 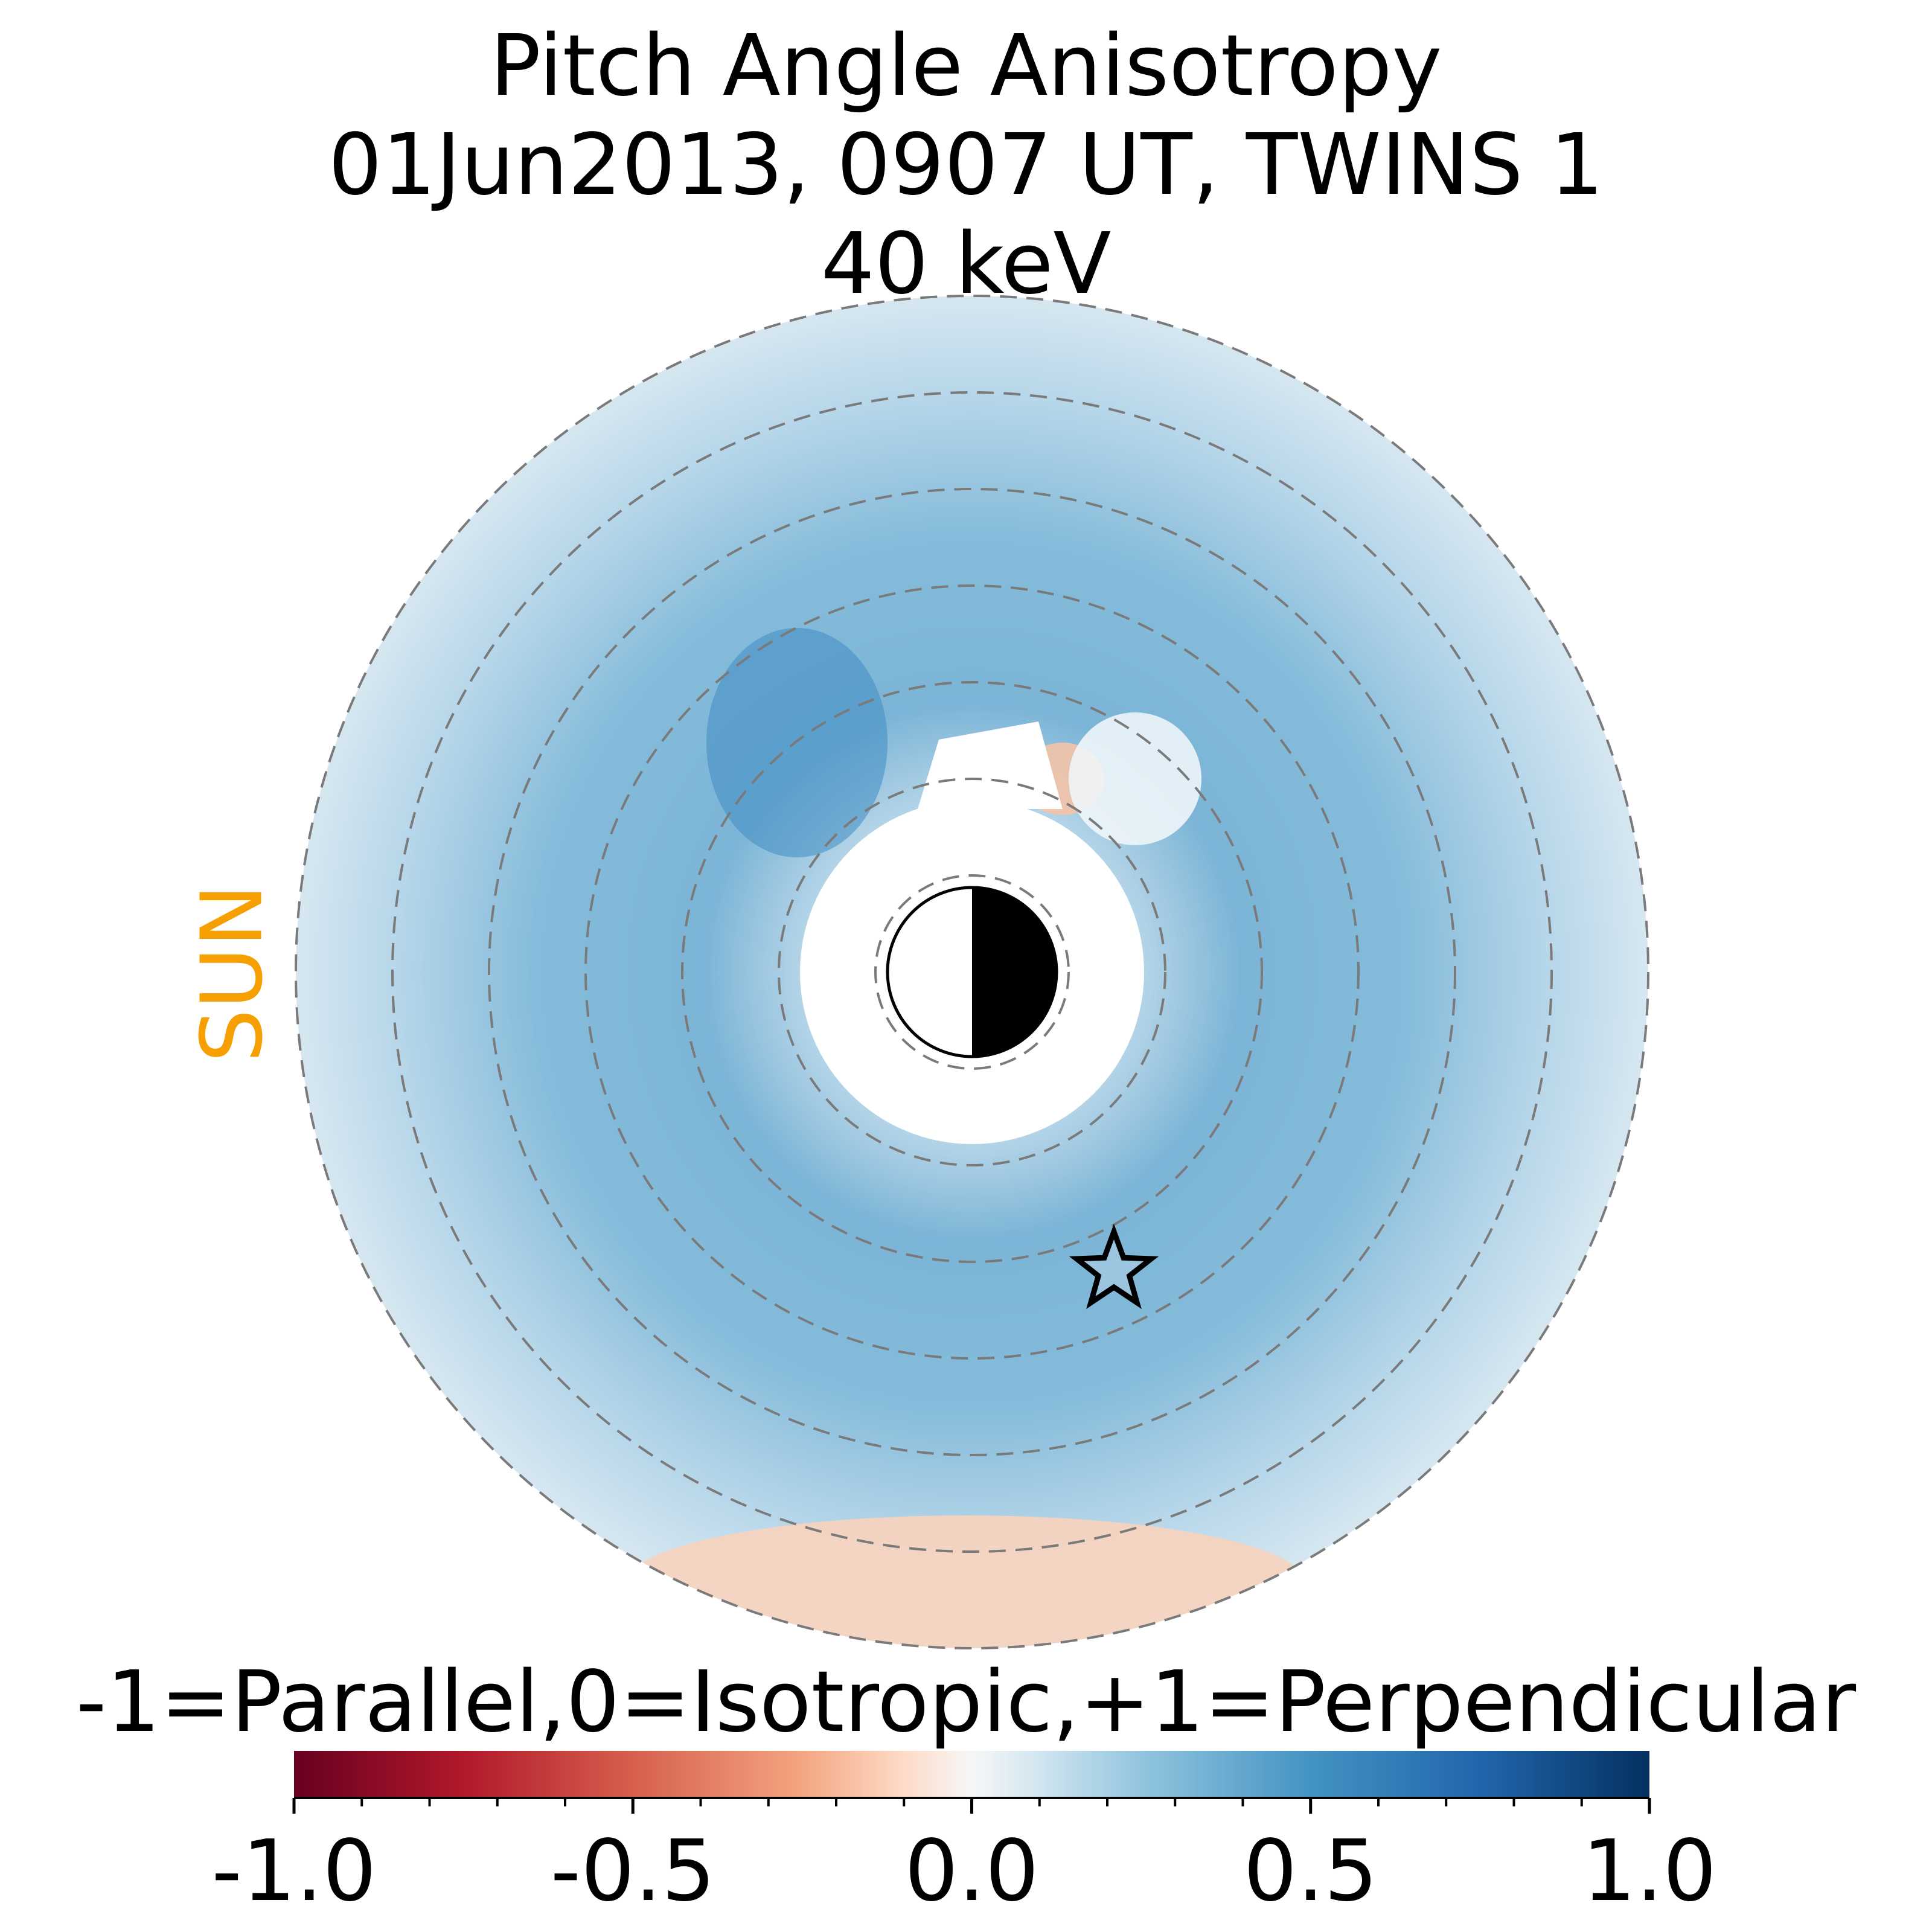 I want to click on colorbar-gradient, so click(x=971, y=1775).